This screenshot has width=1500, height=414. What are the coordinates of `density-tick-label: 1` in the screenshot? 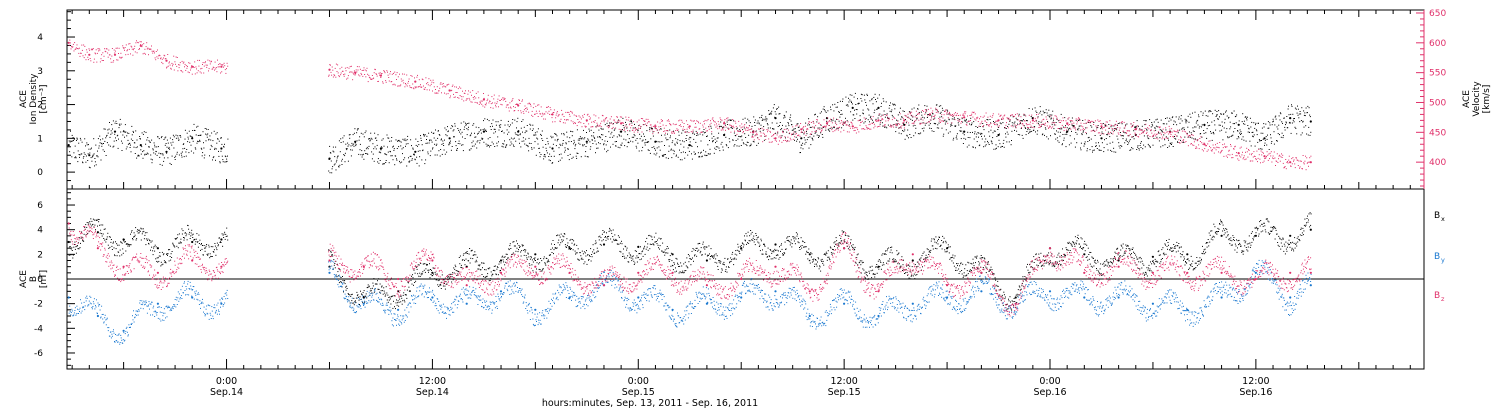 It's located at (40, 139).